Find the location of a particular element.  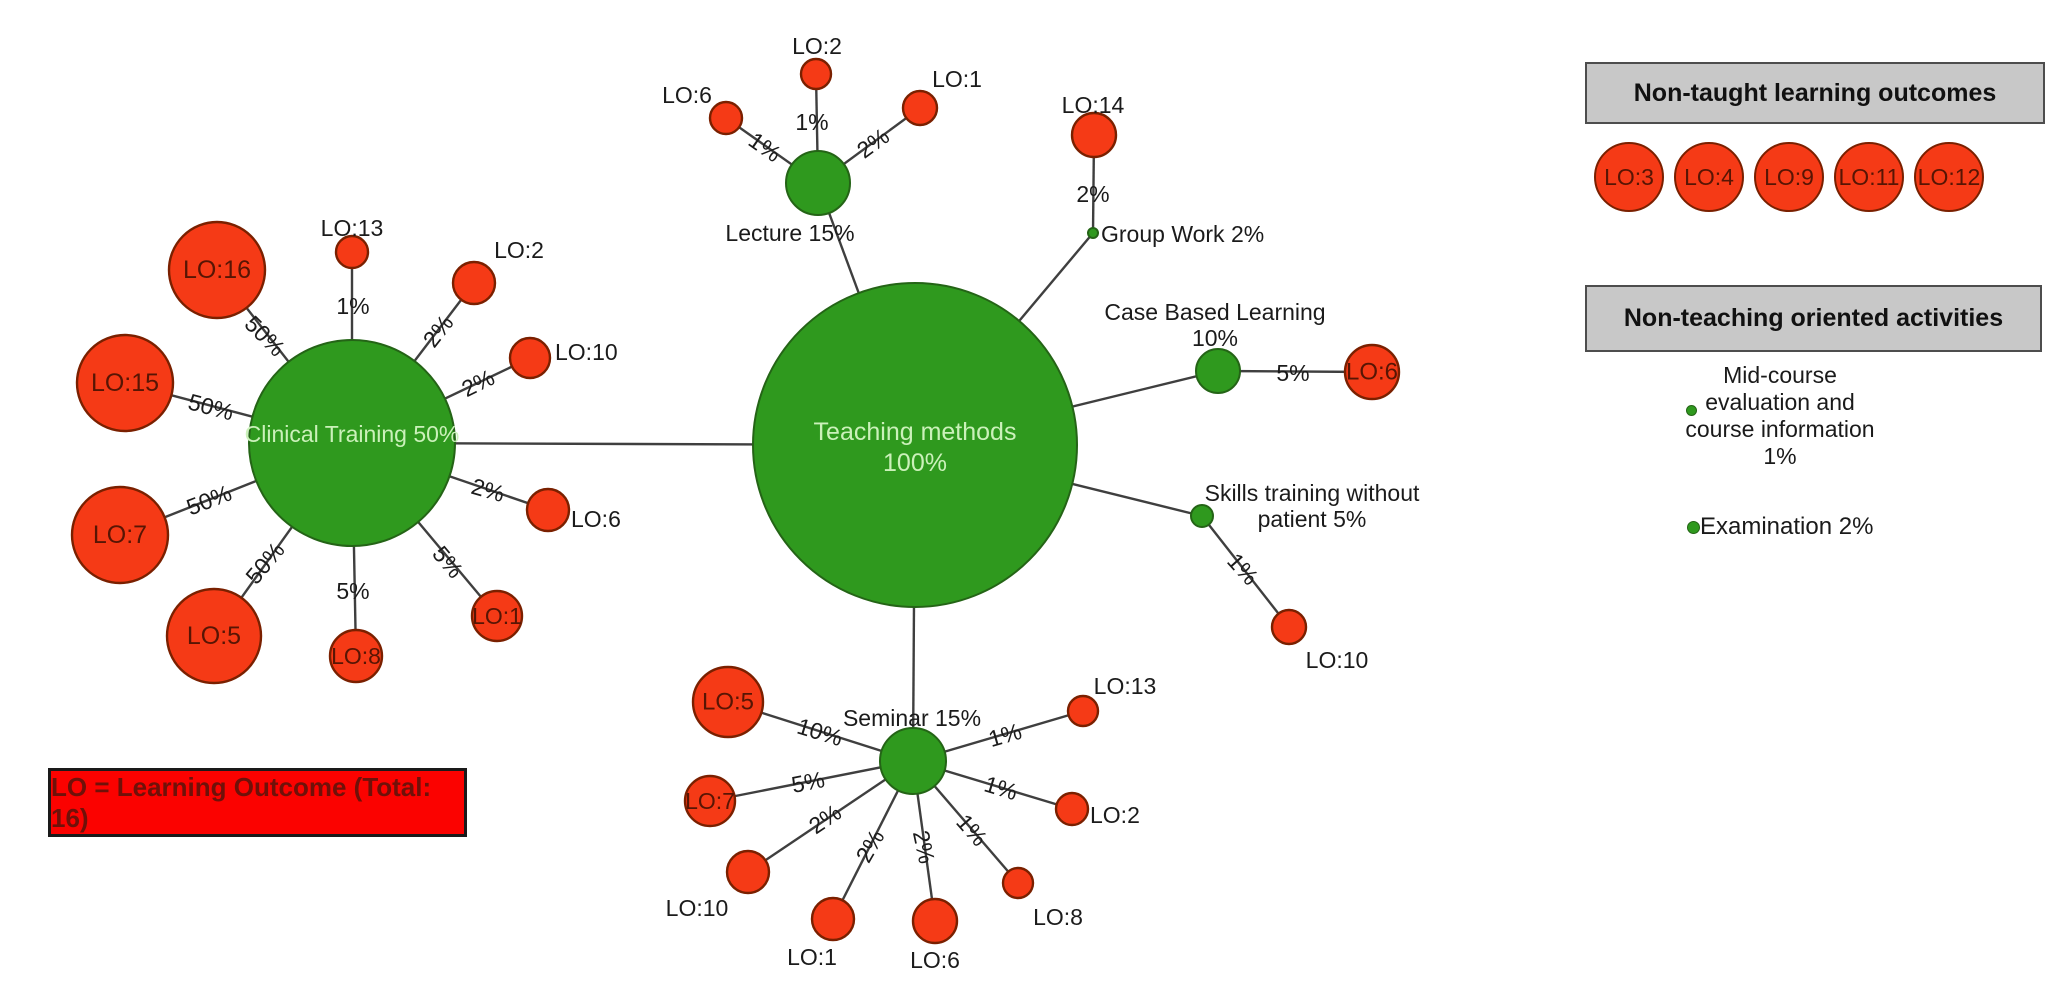

edge-percentage-label: 10% is located at coordinates (820, 732).